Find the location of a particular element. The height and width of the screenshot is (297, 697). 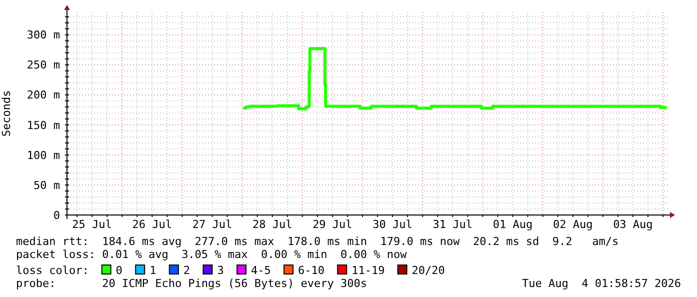

legend-label: 3 is located at coordinates (220, 270).